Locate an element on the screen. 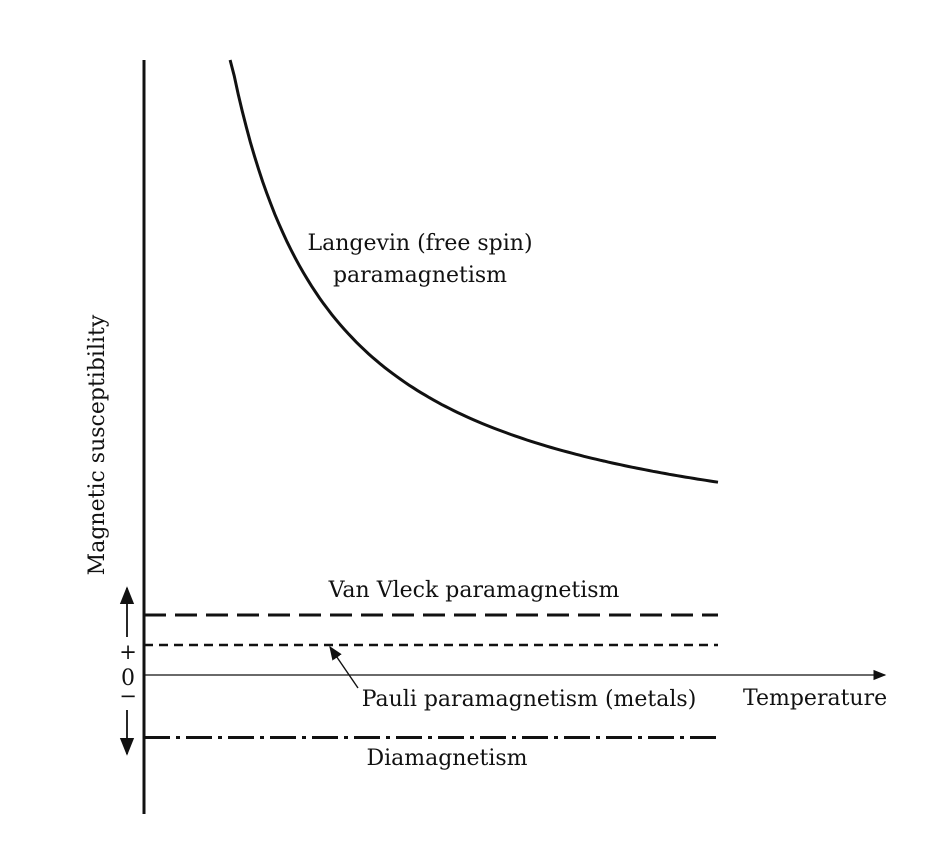  y-axis-label: Magnetic susceptibility is located at coordinates (97, 444).